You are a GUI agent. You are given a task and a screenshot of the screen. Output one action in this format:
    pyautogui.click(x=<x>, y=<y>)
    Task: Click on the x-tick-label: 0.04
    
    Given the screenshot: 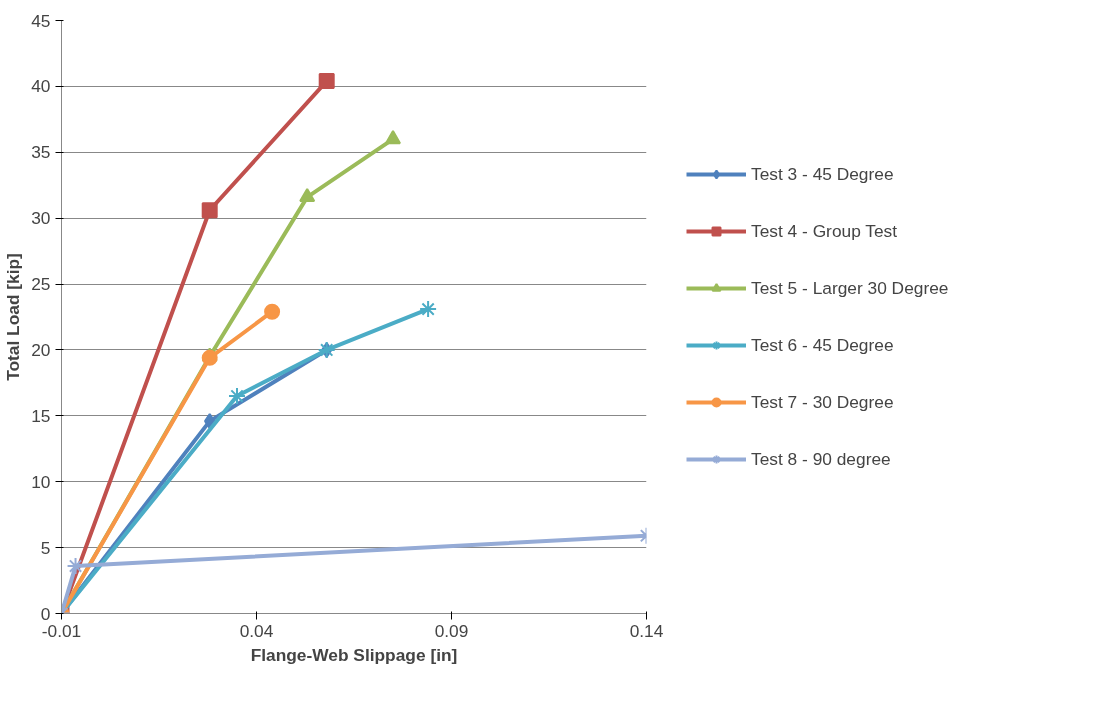 What is the action you would take?
    pyautogui.click(x=256, y=630)
    